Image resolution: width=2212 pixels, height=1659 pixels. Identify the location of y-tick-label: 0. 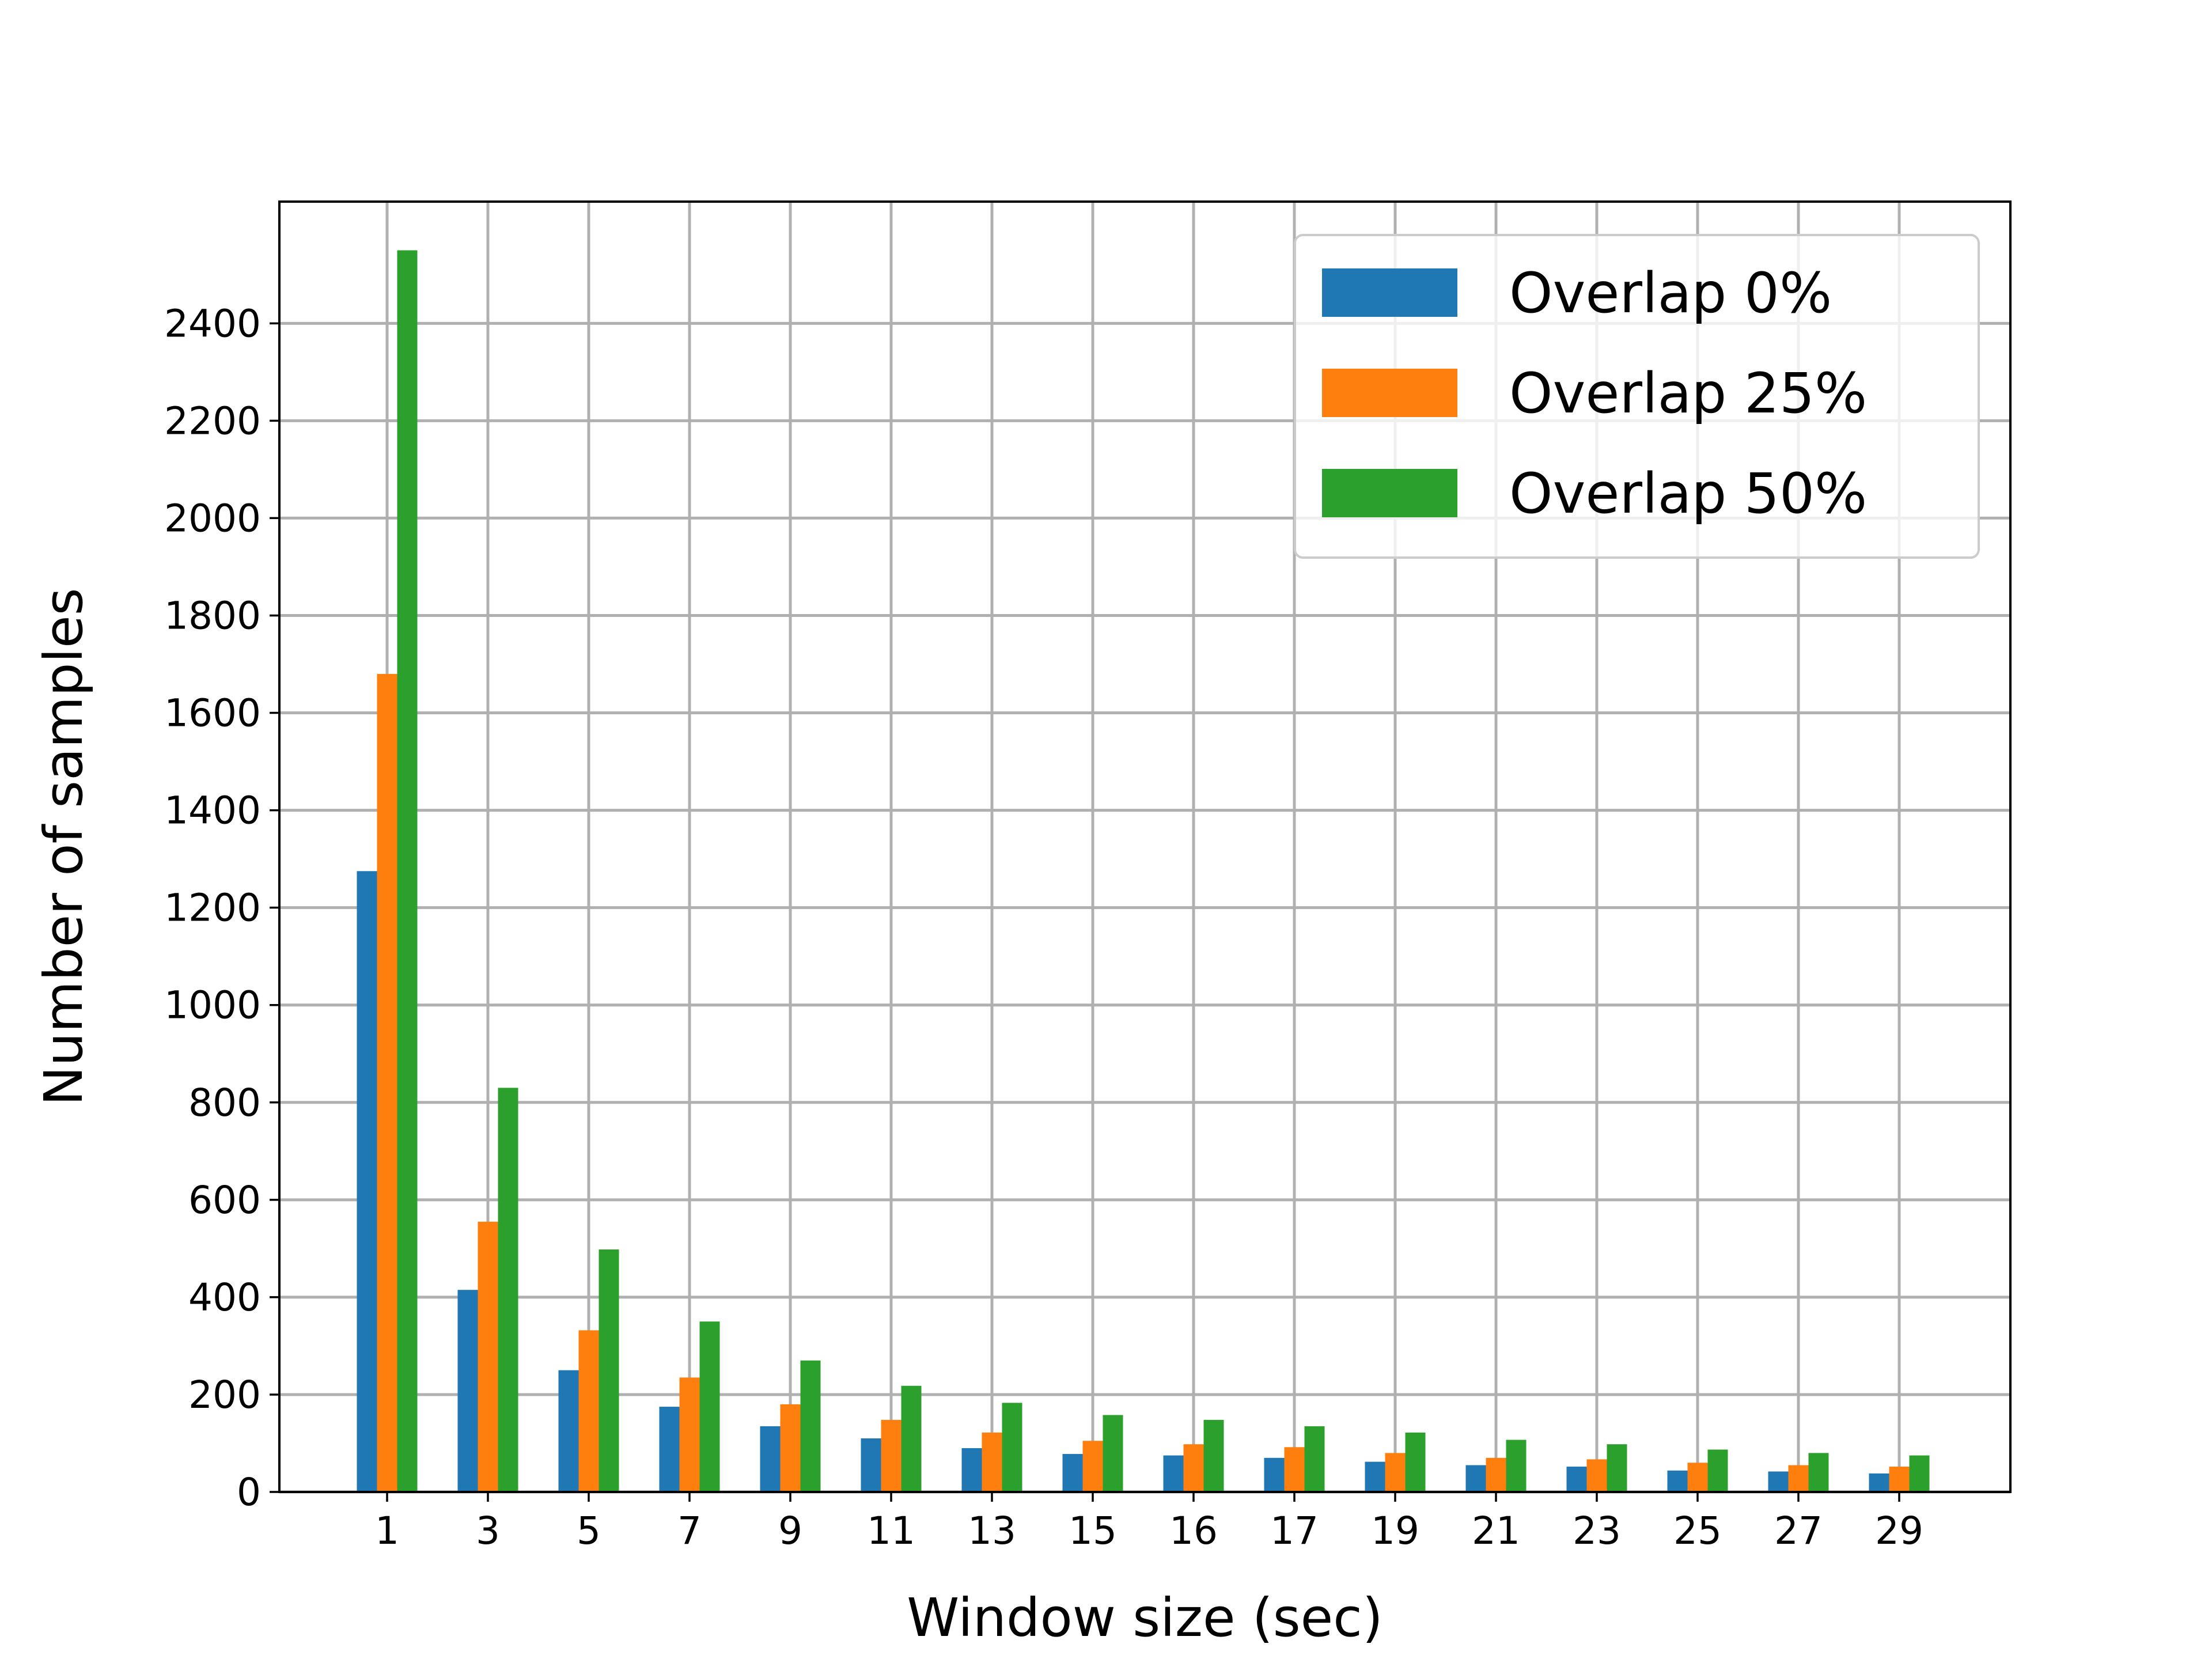
(249, 1492).